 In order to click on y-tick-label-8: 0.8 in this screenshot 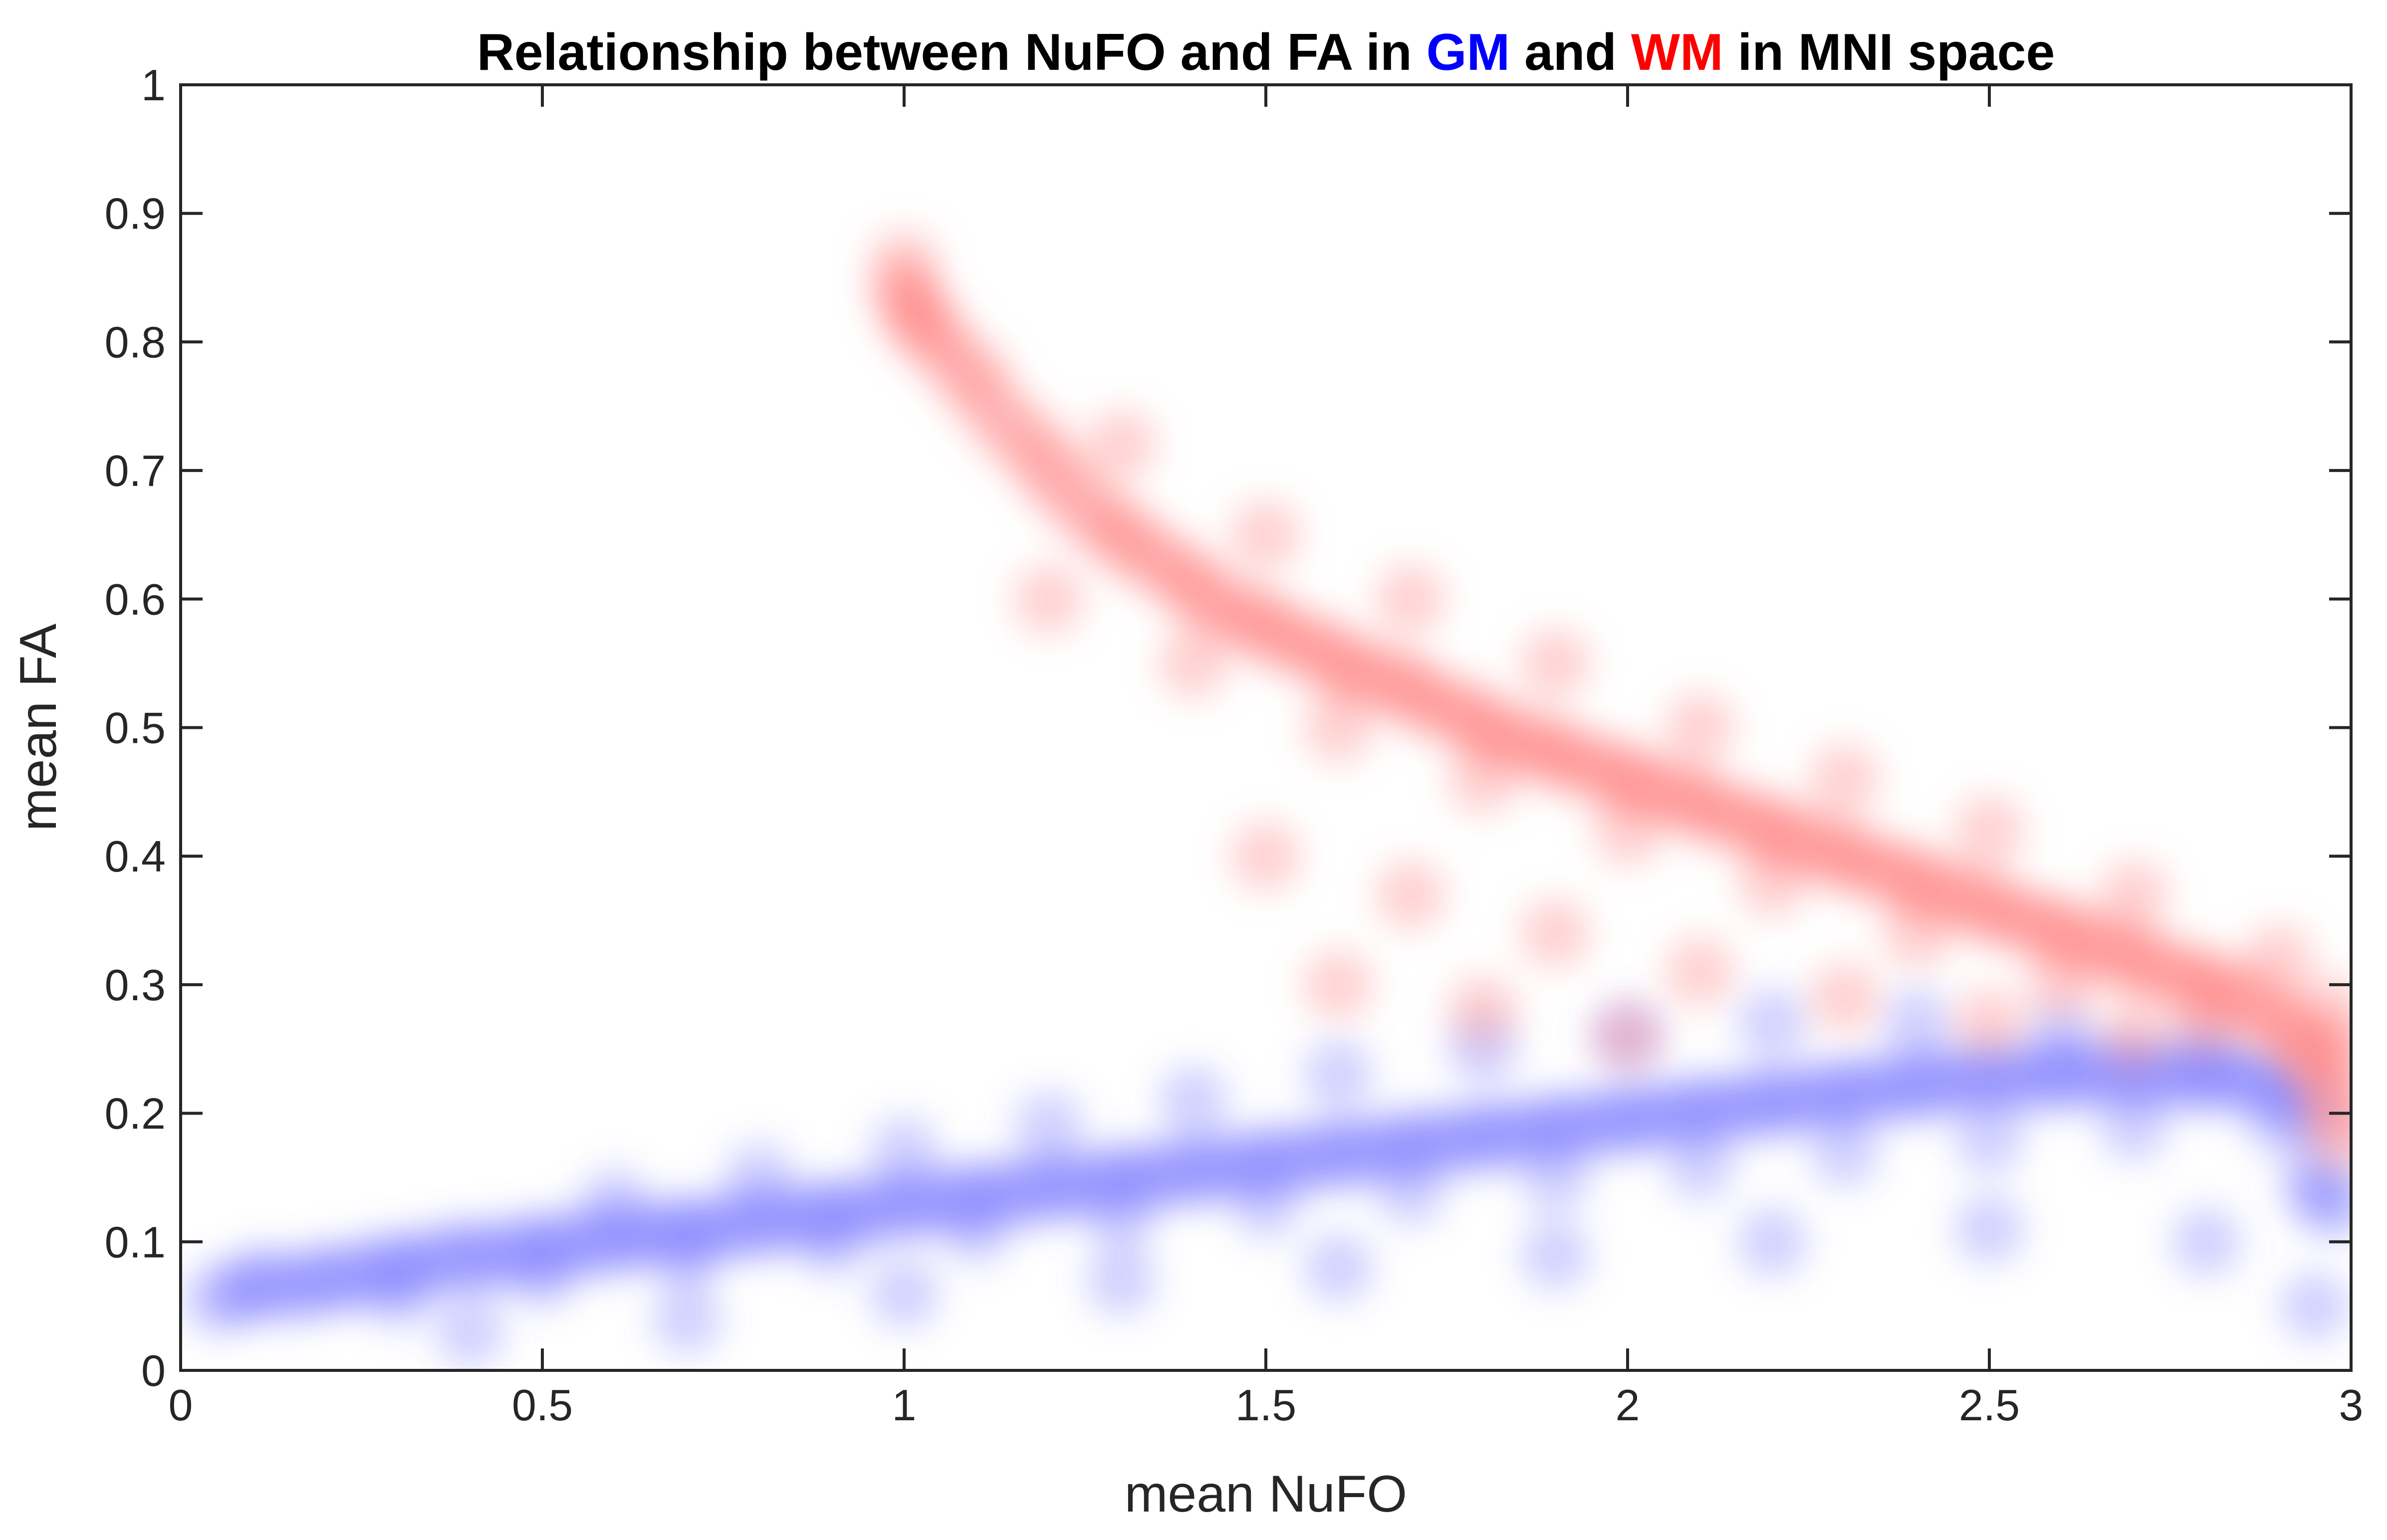, I will do `click(135, 342)`.